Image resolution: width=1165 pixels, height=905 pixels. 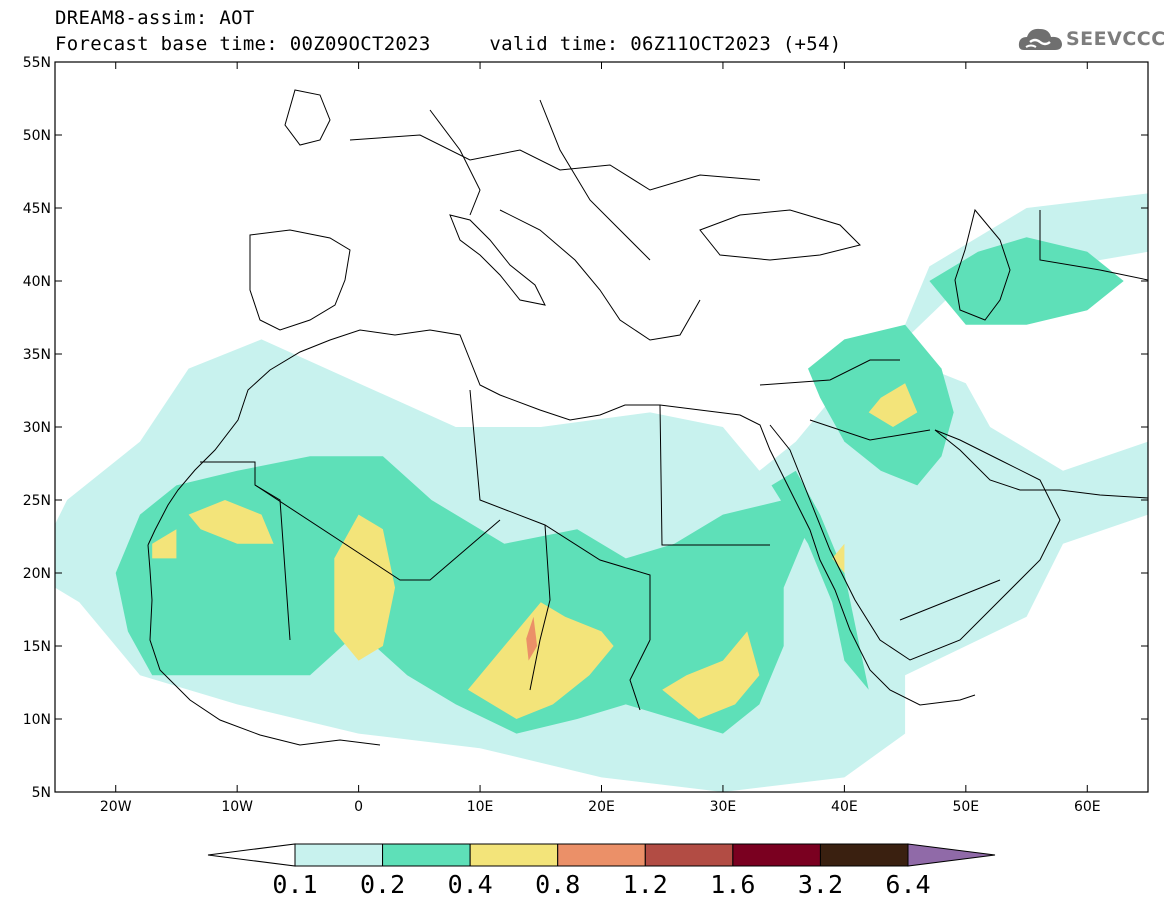 I want to click on y-tick-label: 45N, so click(x=37, y=209).